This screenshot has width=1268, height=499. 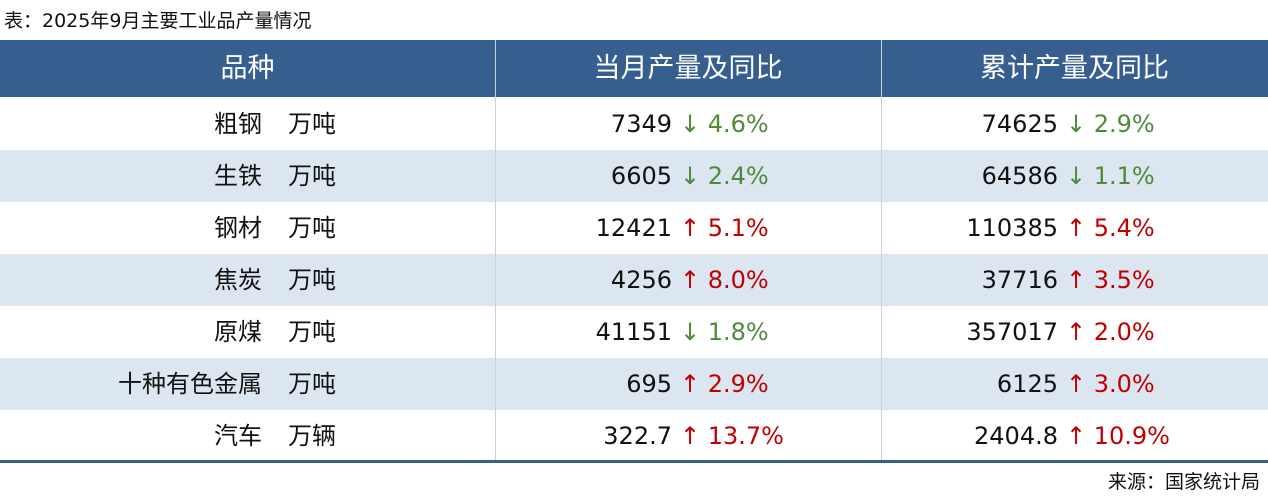 What do you see at coordinates (158, 21) in the screenshot?
I see `table-title: 表：2025年9月主要工业品产量情况` at bounding box center [158, 21].